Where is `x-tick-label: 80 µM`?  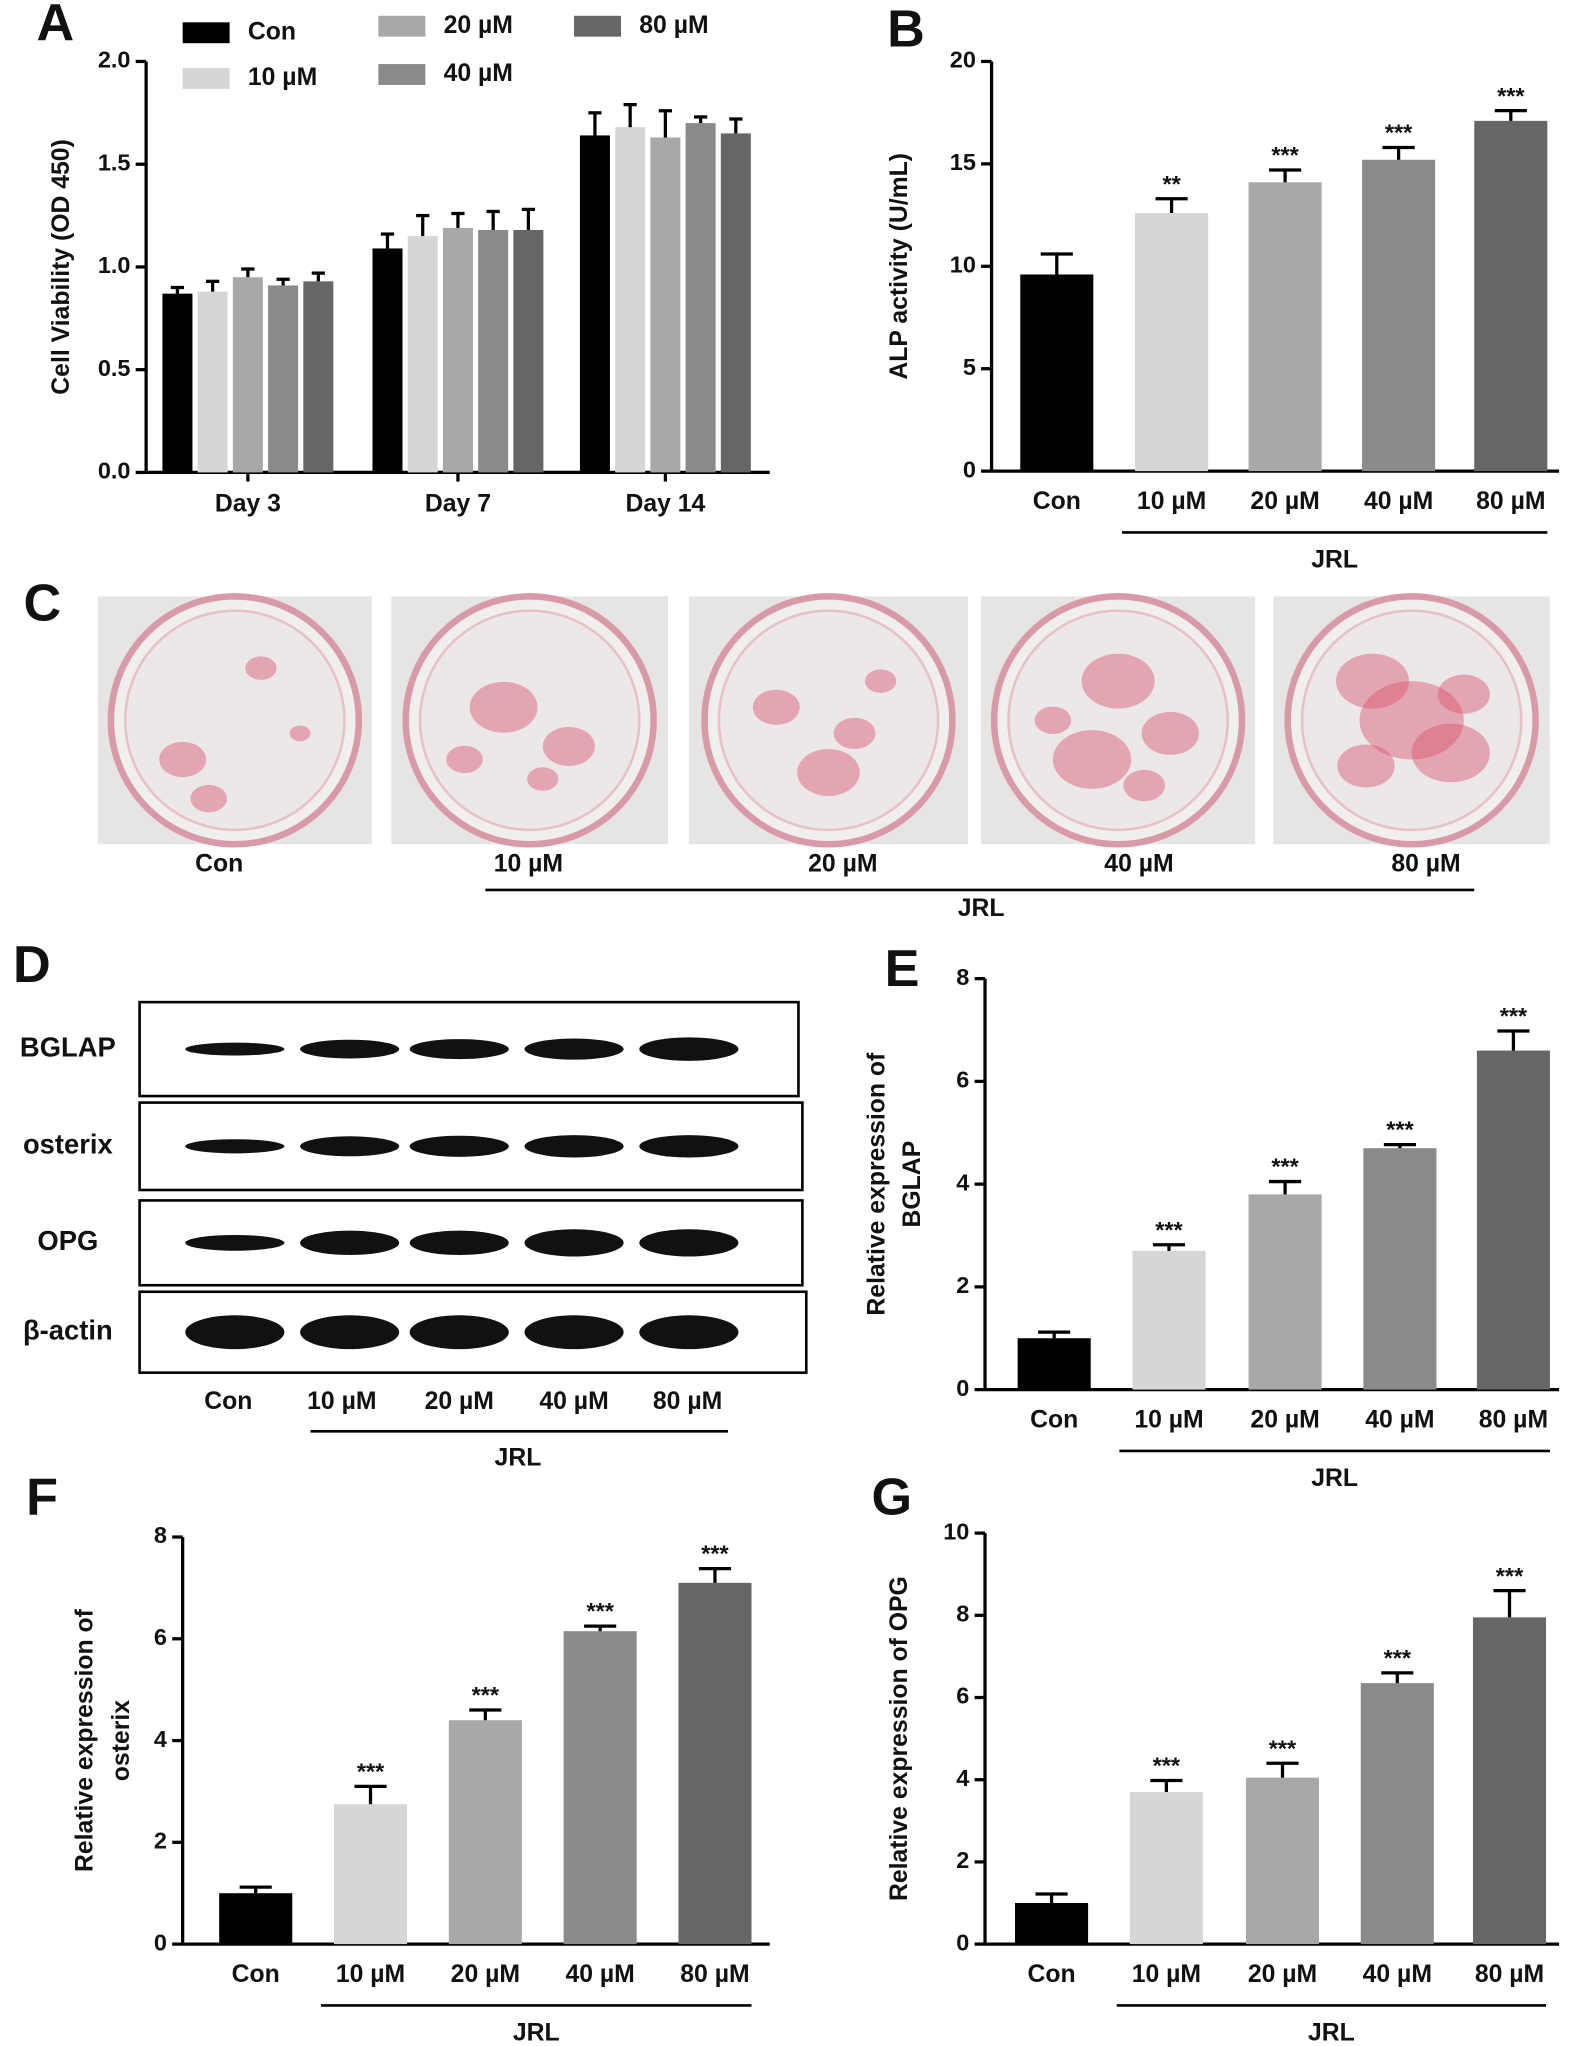
x-tick-label: 80 µM is located at coordinates (714, 1974).